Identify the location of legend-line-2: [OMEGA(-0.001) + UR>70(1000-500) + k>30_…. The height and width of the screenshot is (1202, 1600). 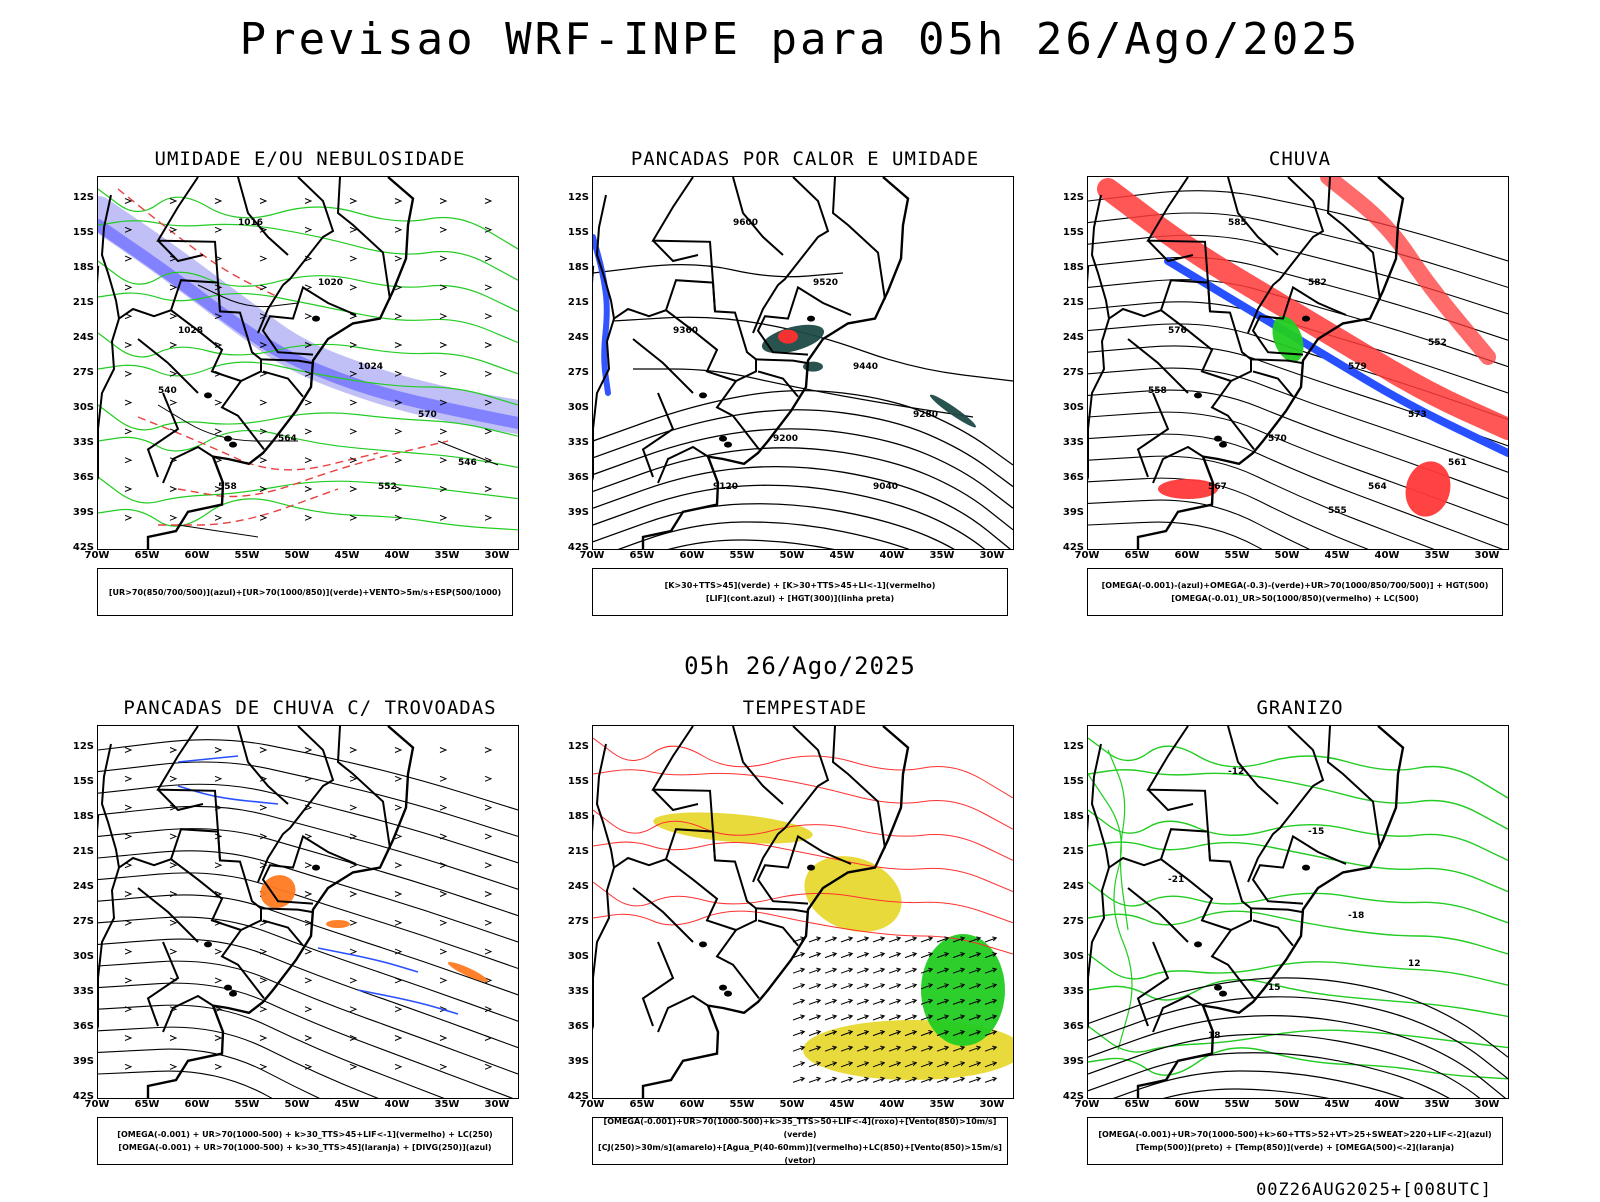
(305, 1147).